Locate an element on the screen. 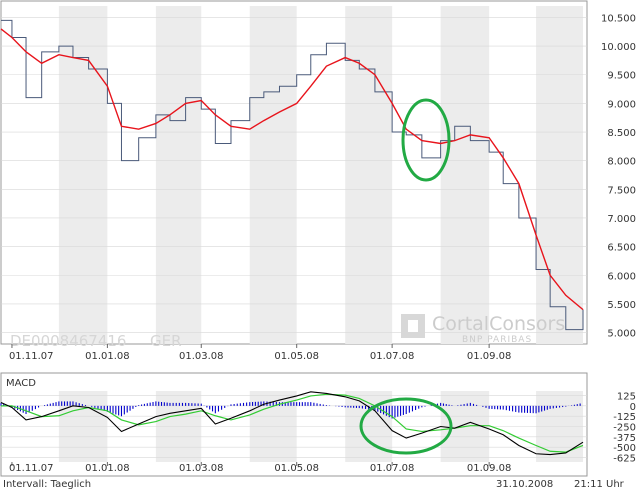 The width and height of the screenshot is (640, 496). price-y-tick-label: 7.500 is located at coordinates (621, 190).